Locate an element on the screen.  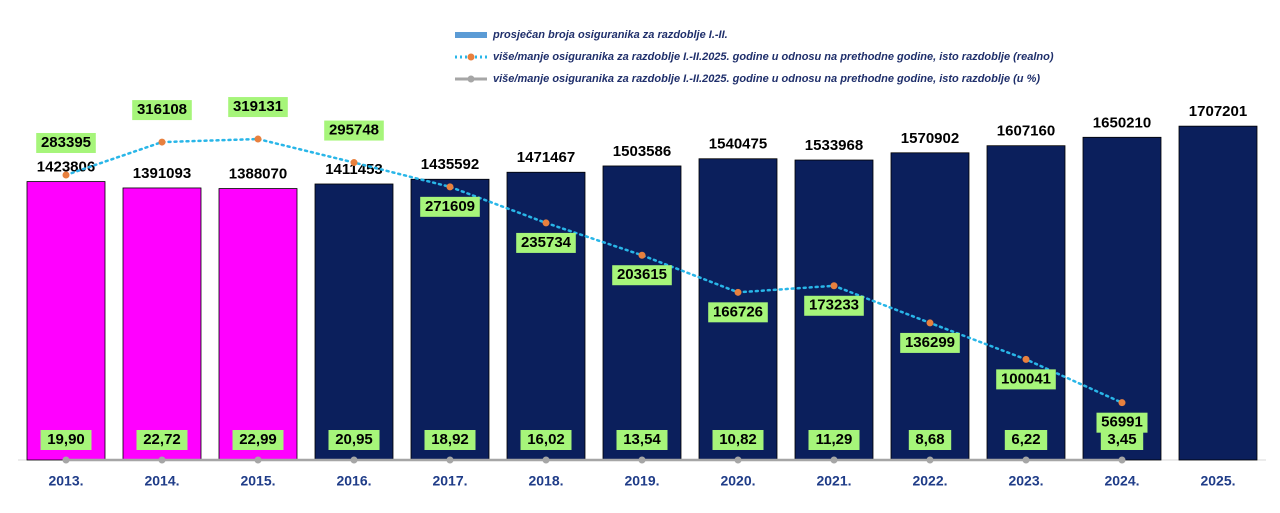
data-label: 316108 is located at coordinates (162, 109).